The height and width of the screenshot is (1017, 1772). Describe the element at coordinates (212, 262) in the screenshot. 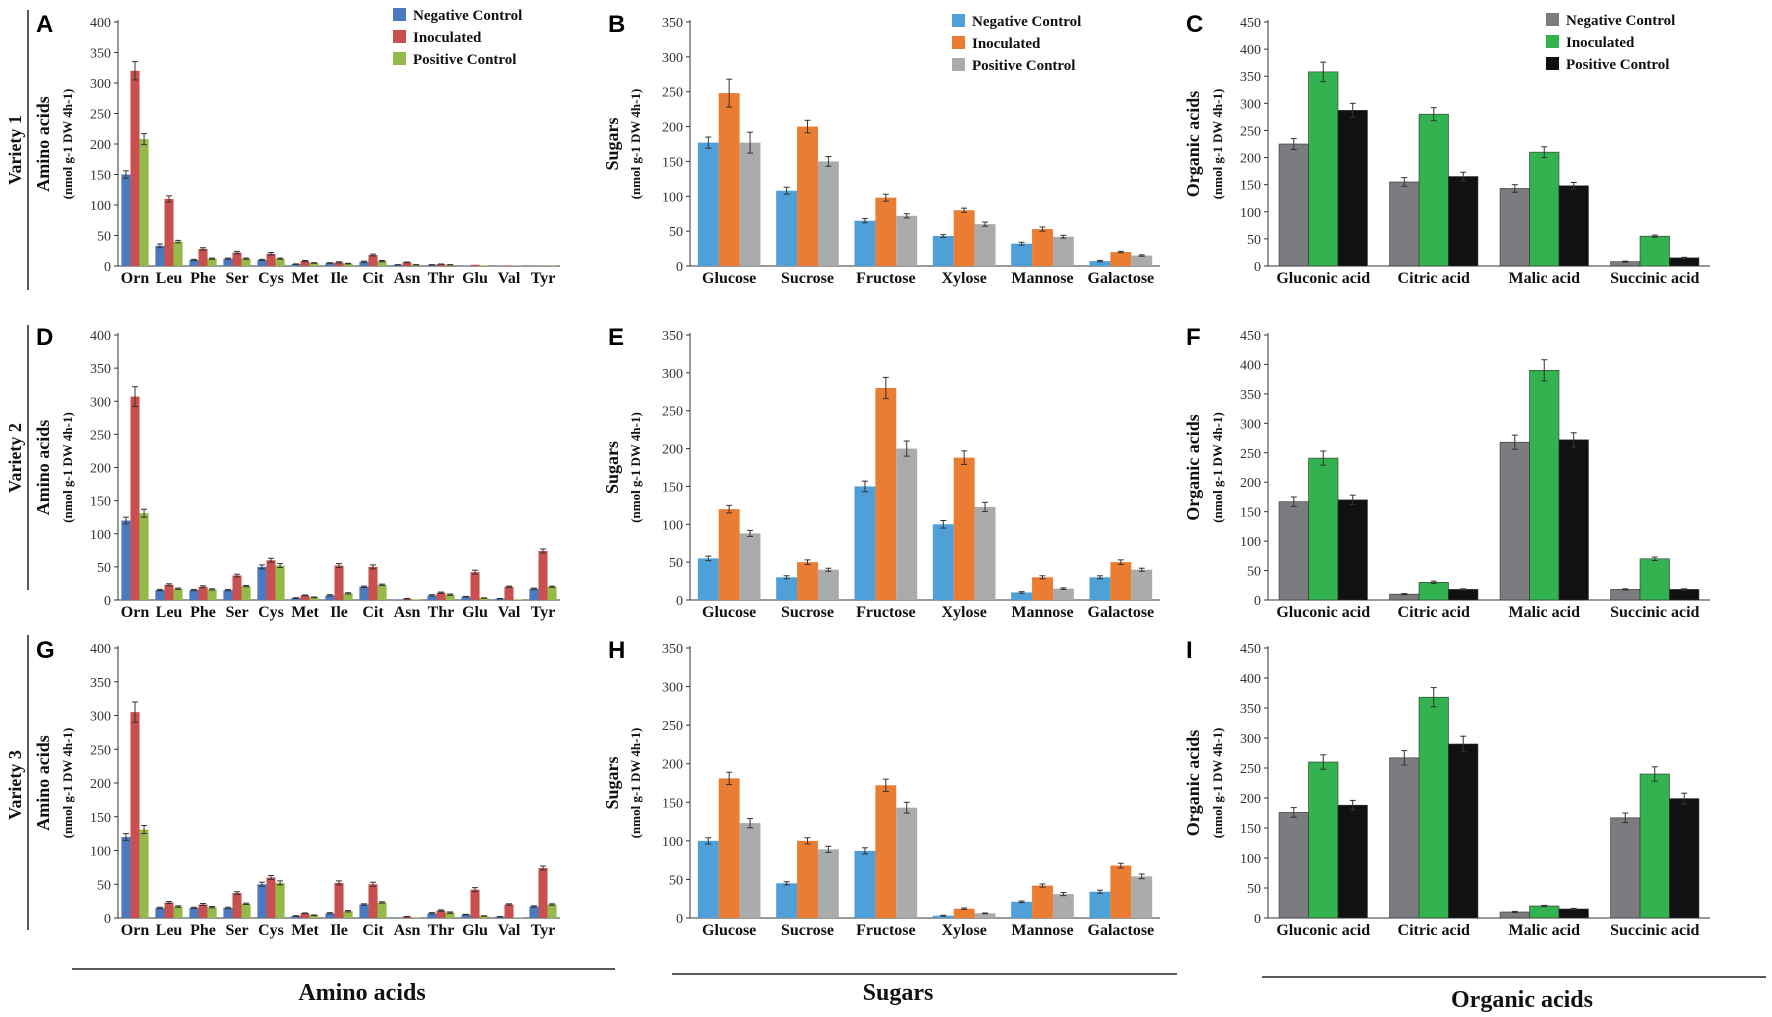

I see `bar-phe-positive-control` at that location.